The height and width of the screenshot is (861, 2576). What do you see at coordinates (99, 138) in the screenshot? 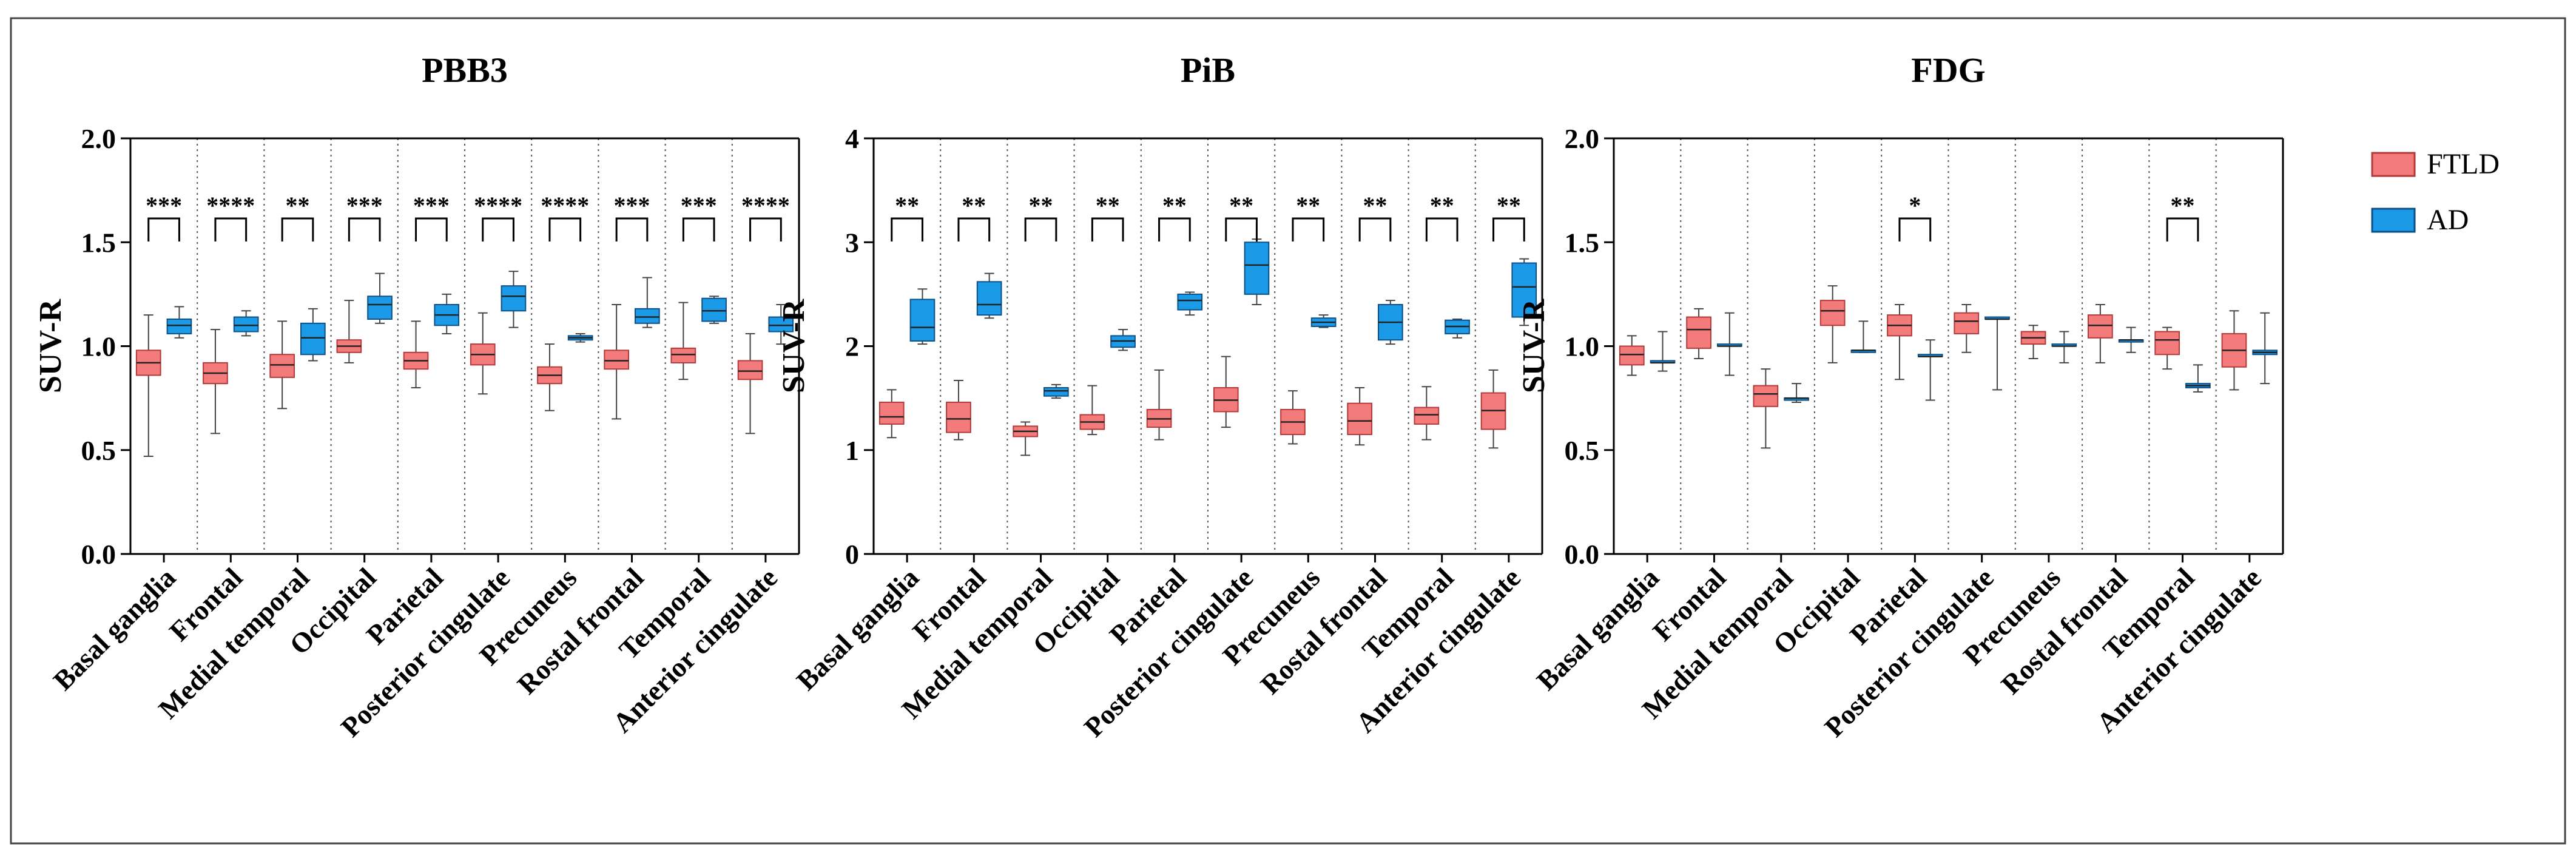
I see `y-tick-label: 2.0` at bounding box center [99, 138].